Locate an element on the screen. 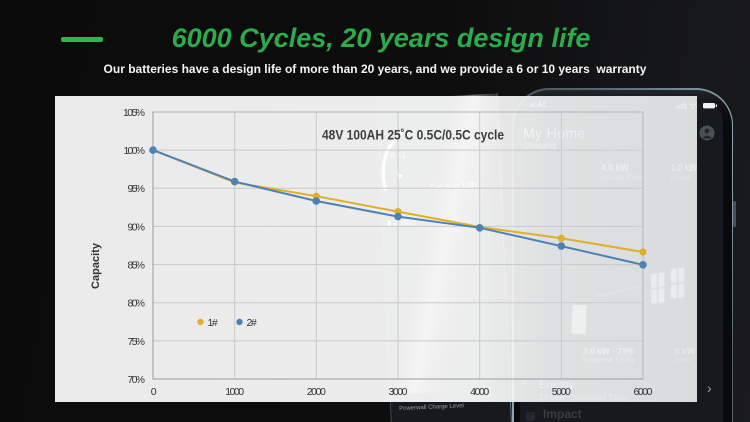 The image size is (750, 422). svg-text: 70% is located at coordinates (137, 380).